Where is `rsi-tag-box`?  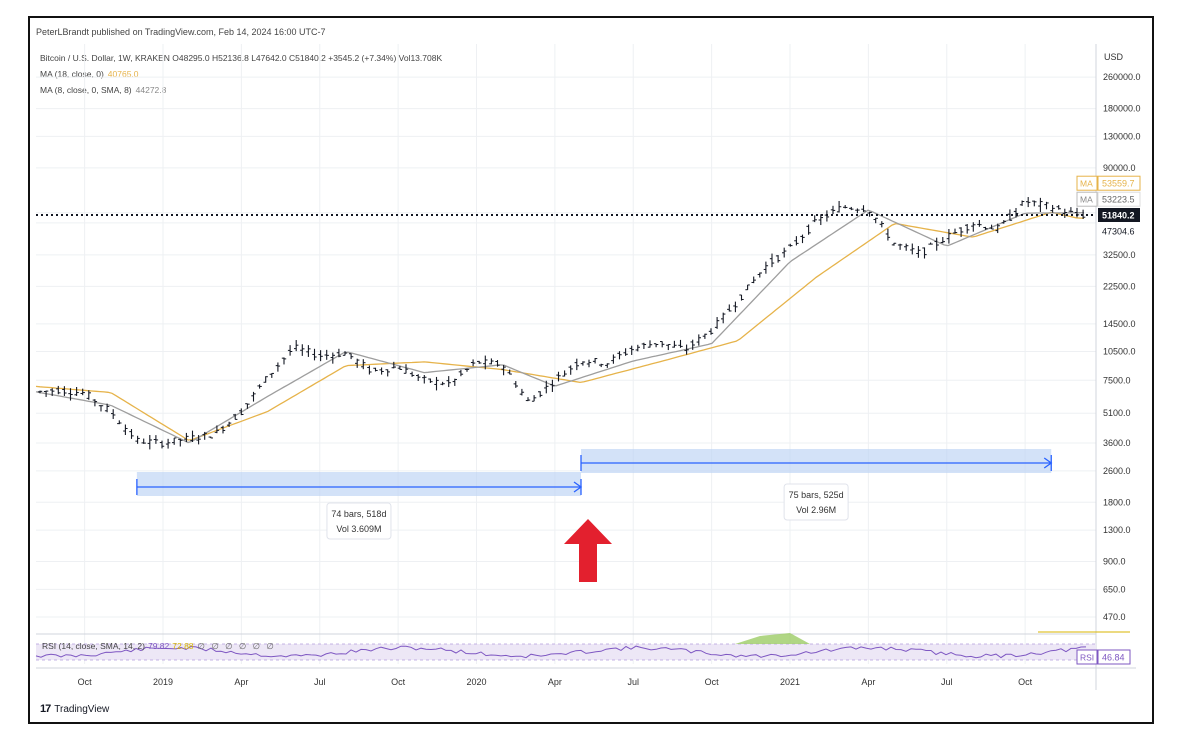 rsi-tag-box is located at coordinates (1087, 657).